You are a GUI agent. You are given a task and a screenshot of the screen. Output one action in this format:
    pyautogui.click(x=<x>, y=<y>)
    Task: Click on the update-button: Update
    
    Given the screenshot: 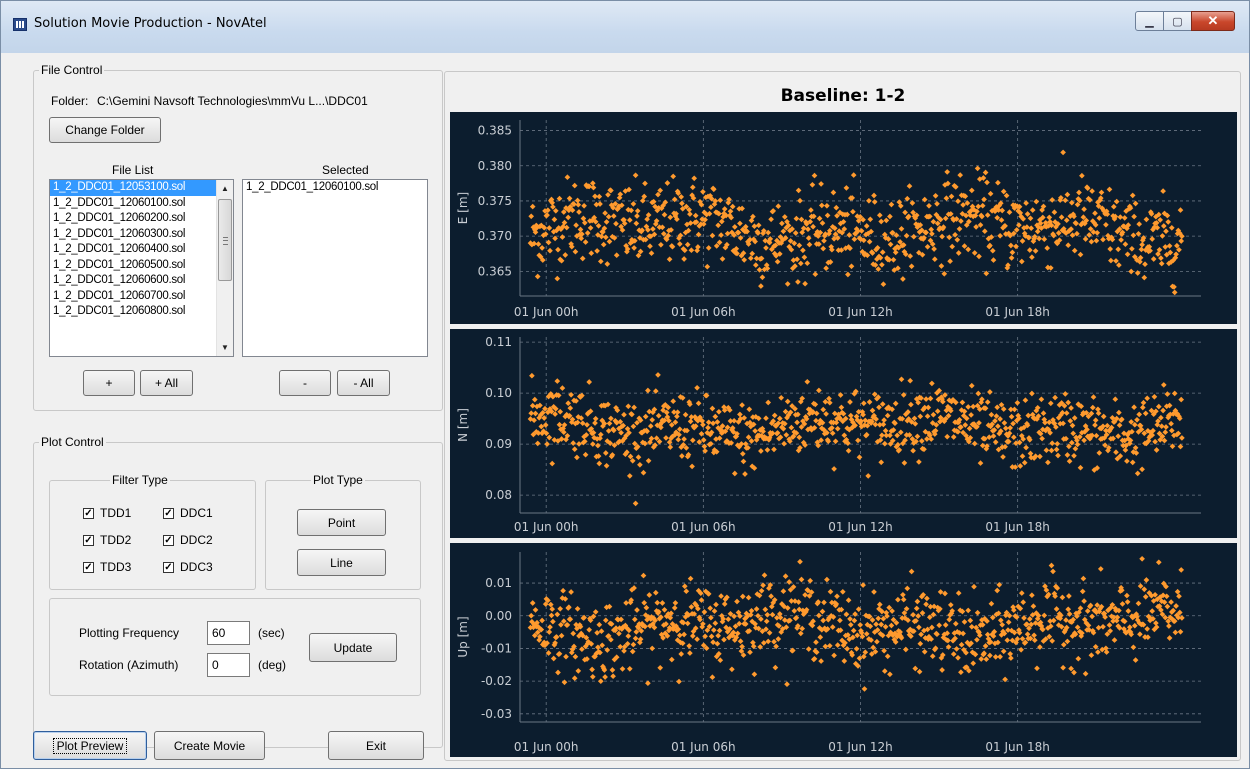 What is the action you would take?
    pyautogui.click(x=353, y=647)
    